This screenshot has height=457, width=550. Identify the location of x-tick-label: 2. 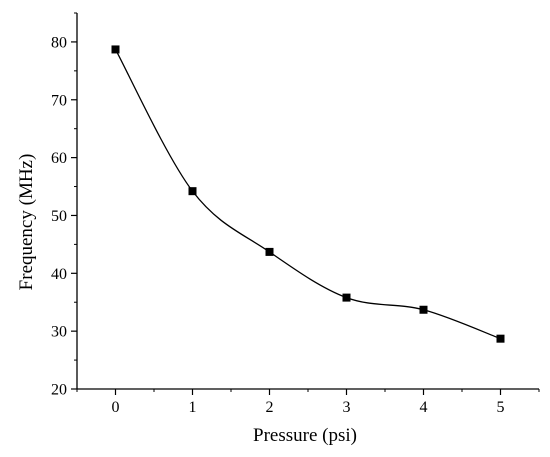
(270, 407).